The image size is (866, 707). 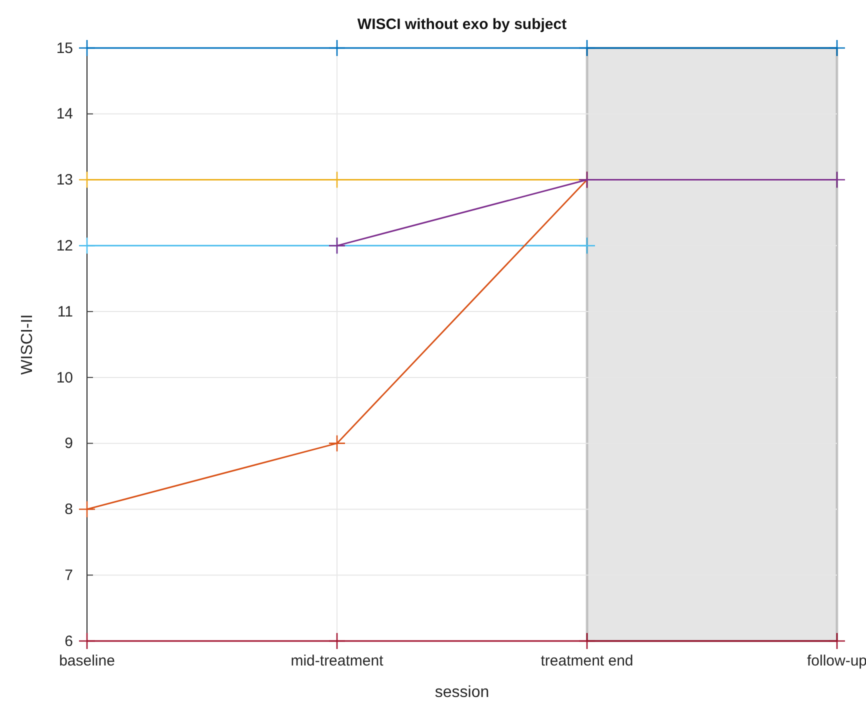 I want to click on y-tick-label: 9, so click(x=68, y=443).